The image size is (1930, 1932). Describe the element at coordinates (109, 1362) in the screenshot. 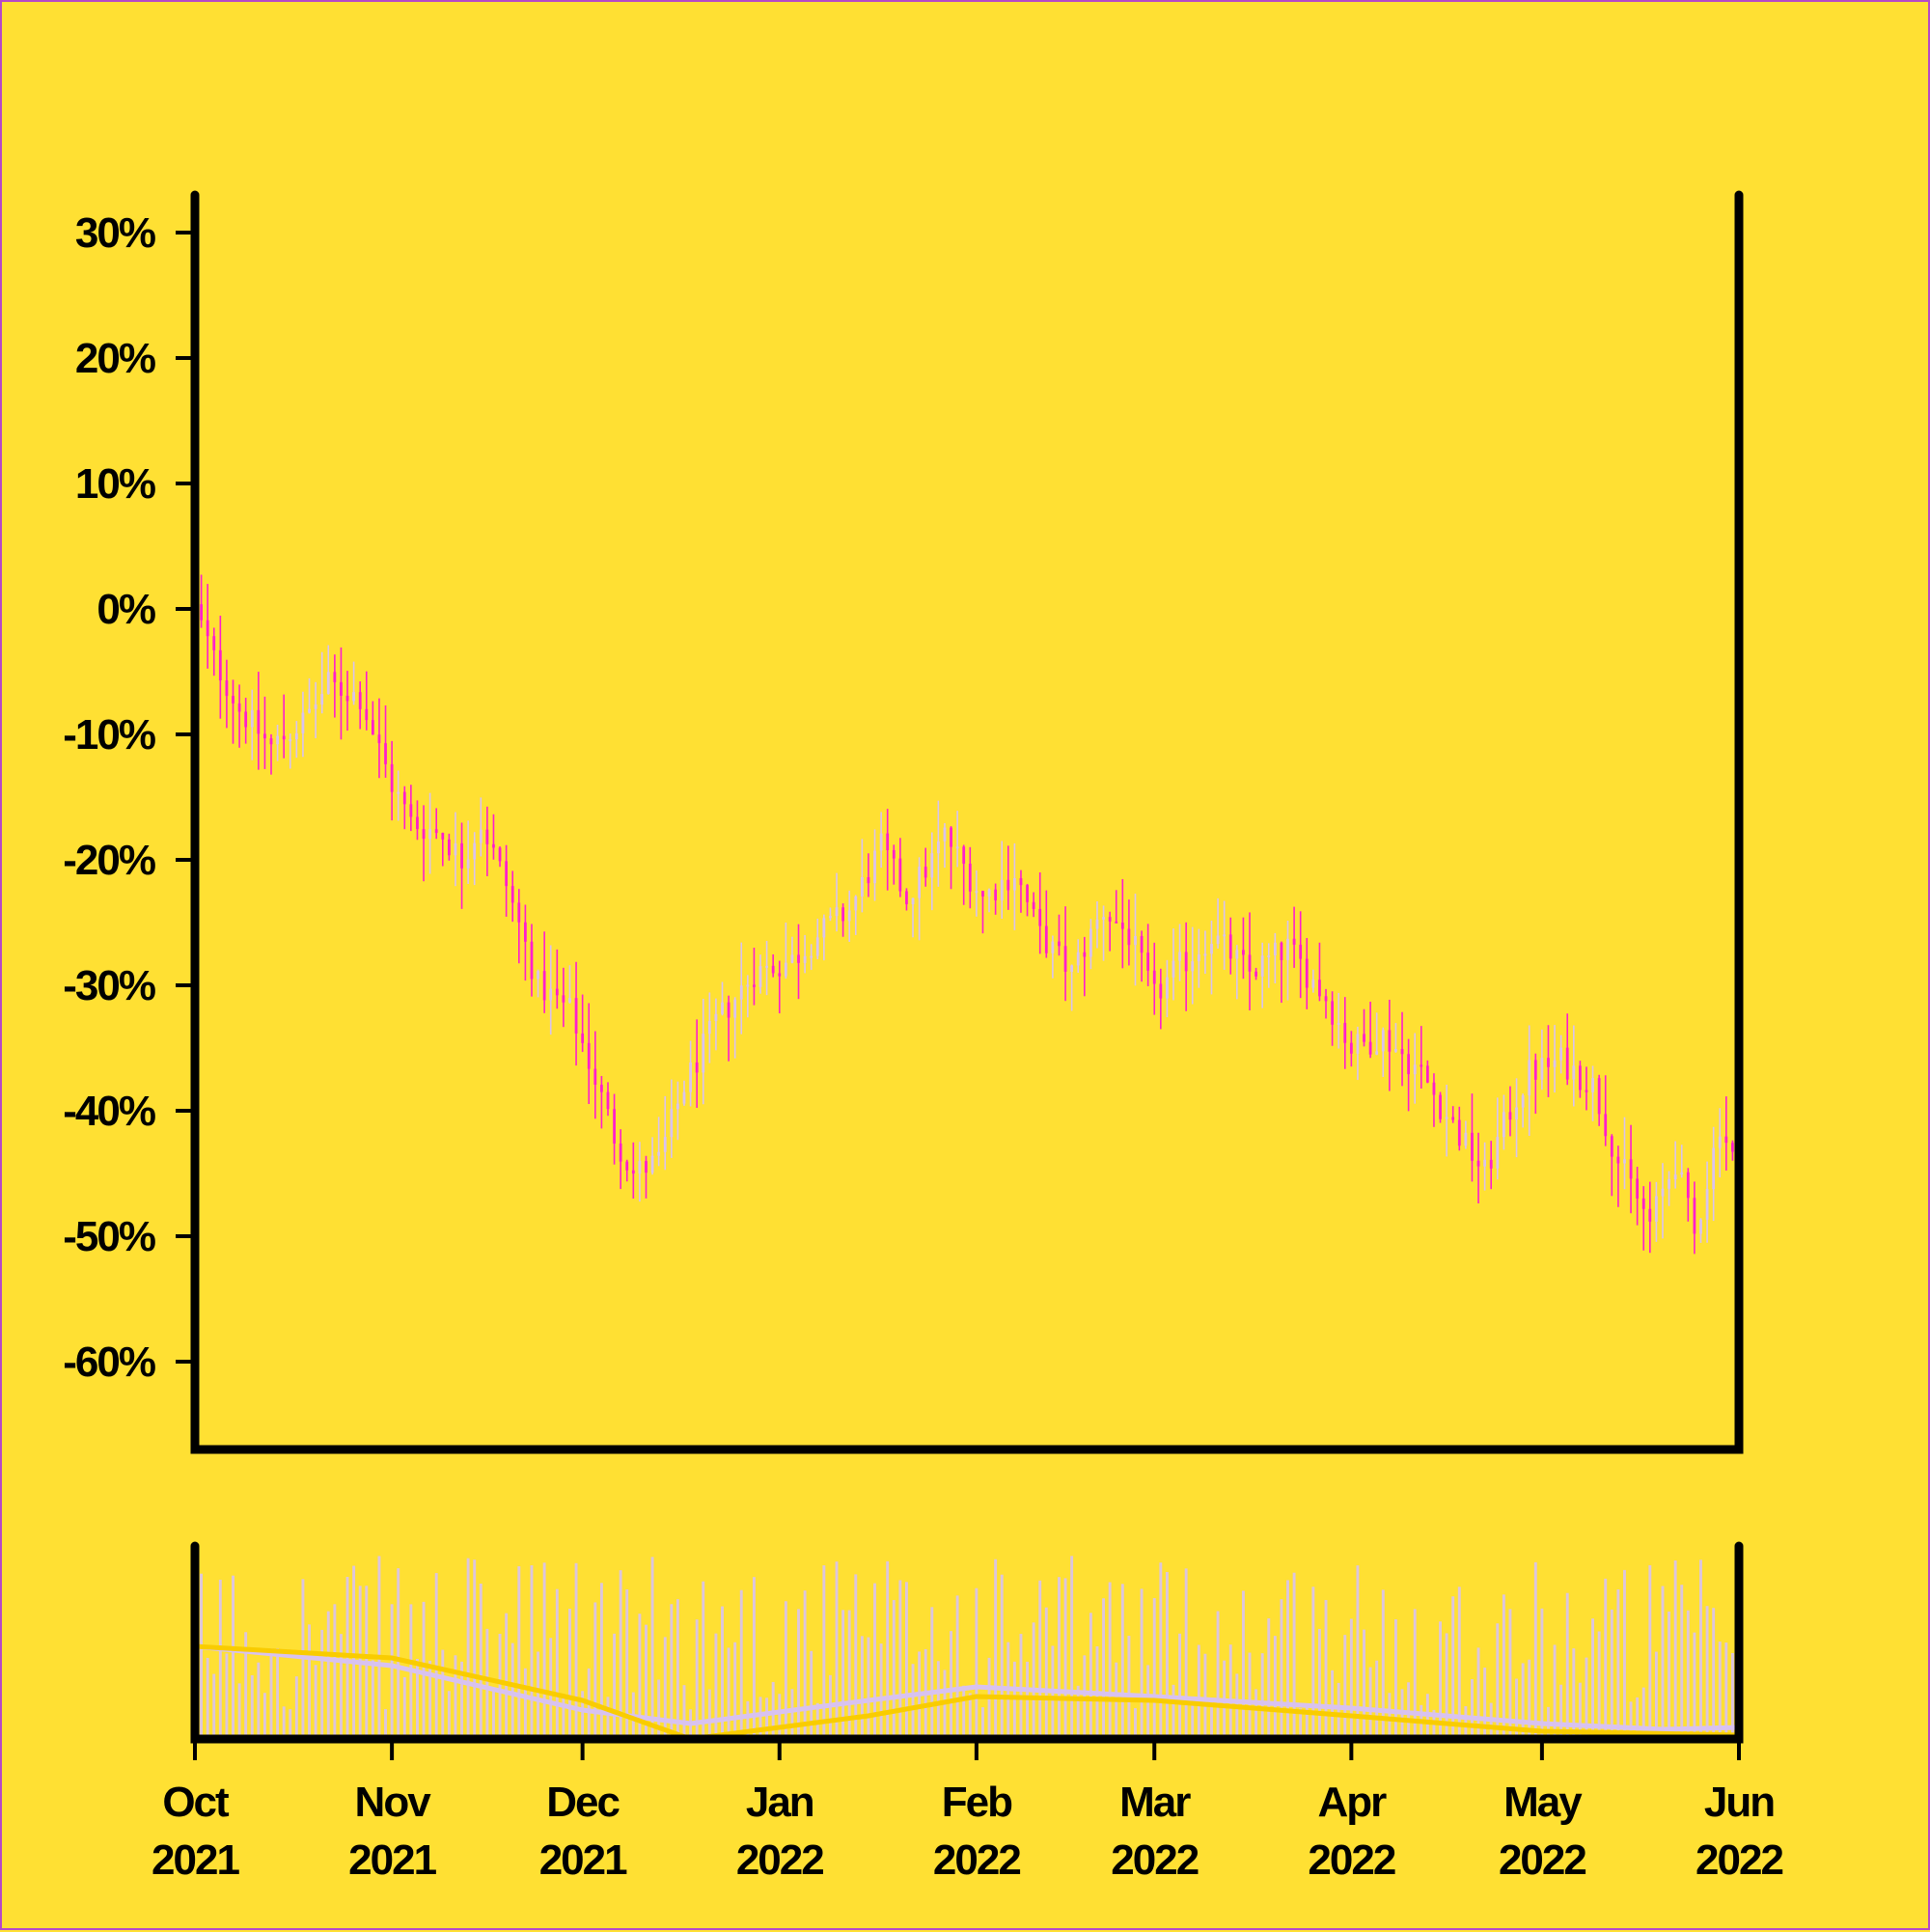

I see `y-tick-label: -60%` at that location.